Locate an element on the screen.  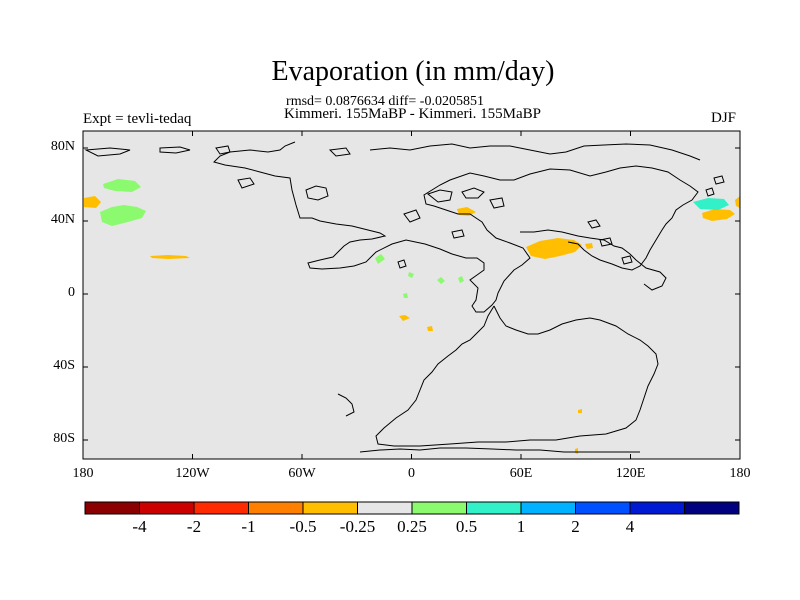
lon-label: 60W is located at coordinates (302, 473).